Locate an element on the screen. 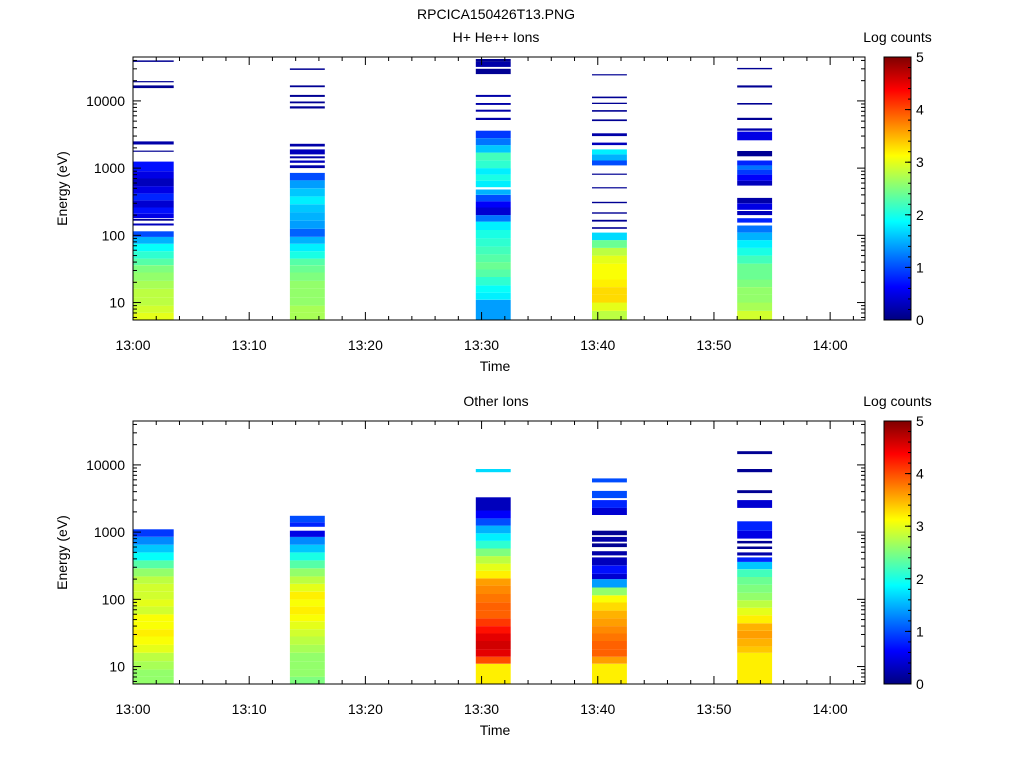  y-tick-label: 100 is located at coordinates (114, 235).